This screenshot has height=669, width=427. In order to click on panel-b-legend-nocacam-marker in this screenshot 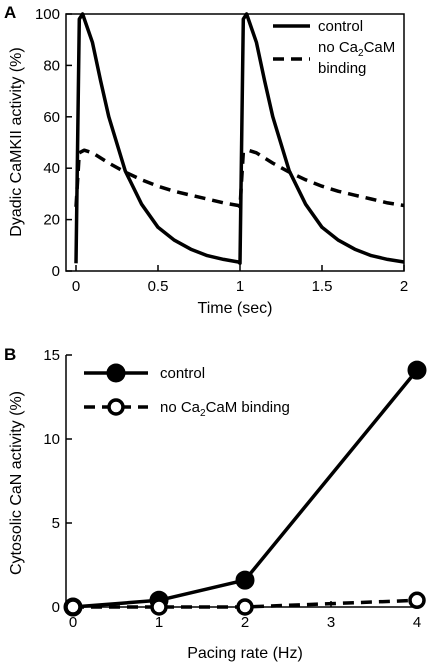, I will do `click(116, 407)`.